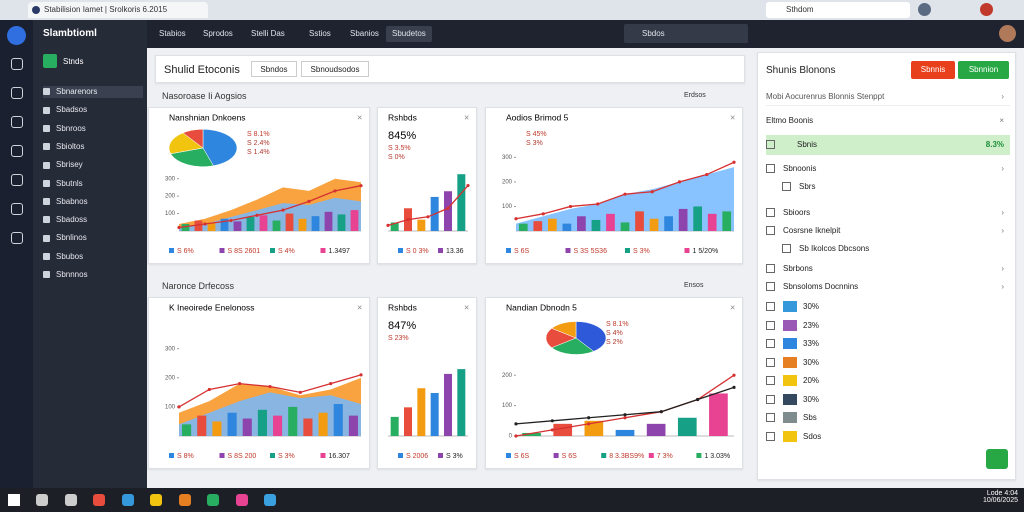 This screenshot has width=1024, height=512. I want to click on selected-row: Sbnis 8.3%, so click(888, 145).